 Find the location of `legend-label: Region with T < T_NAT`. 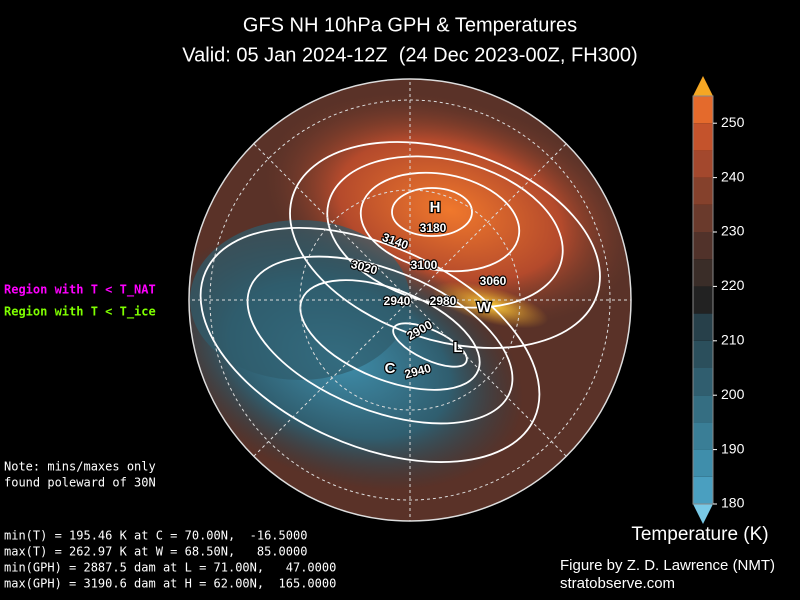

legend-label: Region with T < T_NAT is located at coordinates (80, 290).